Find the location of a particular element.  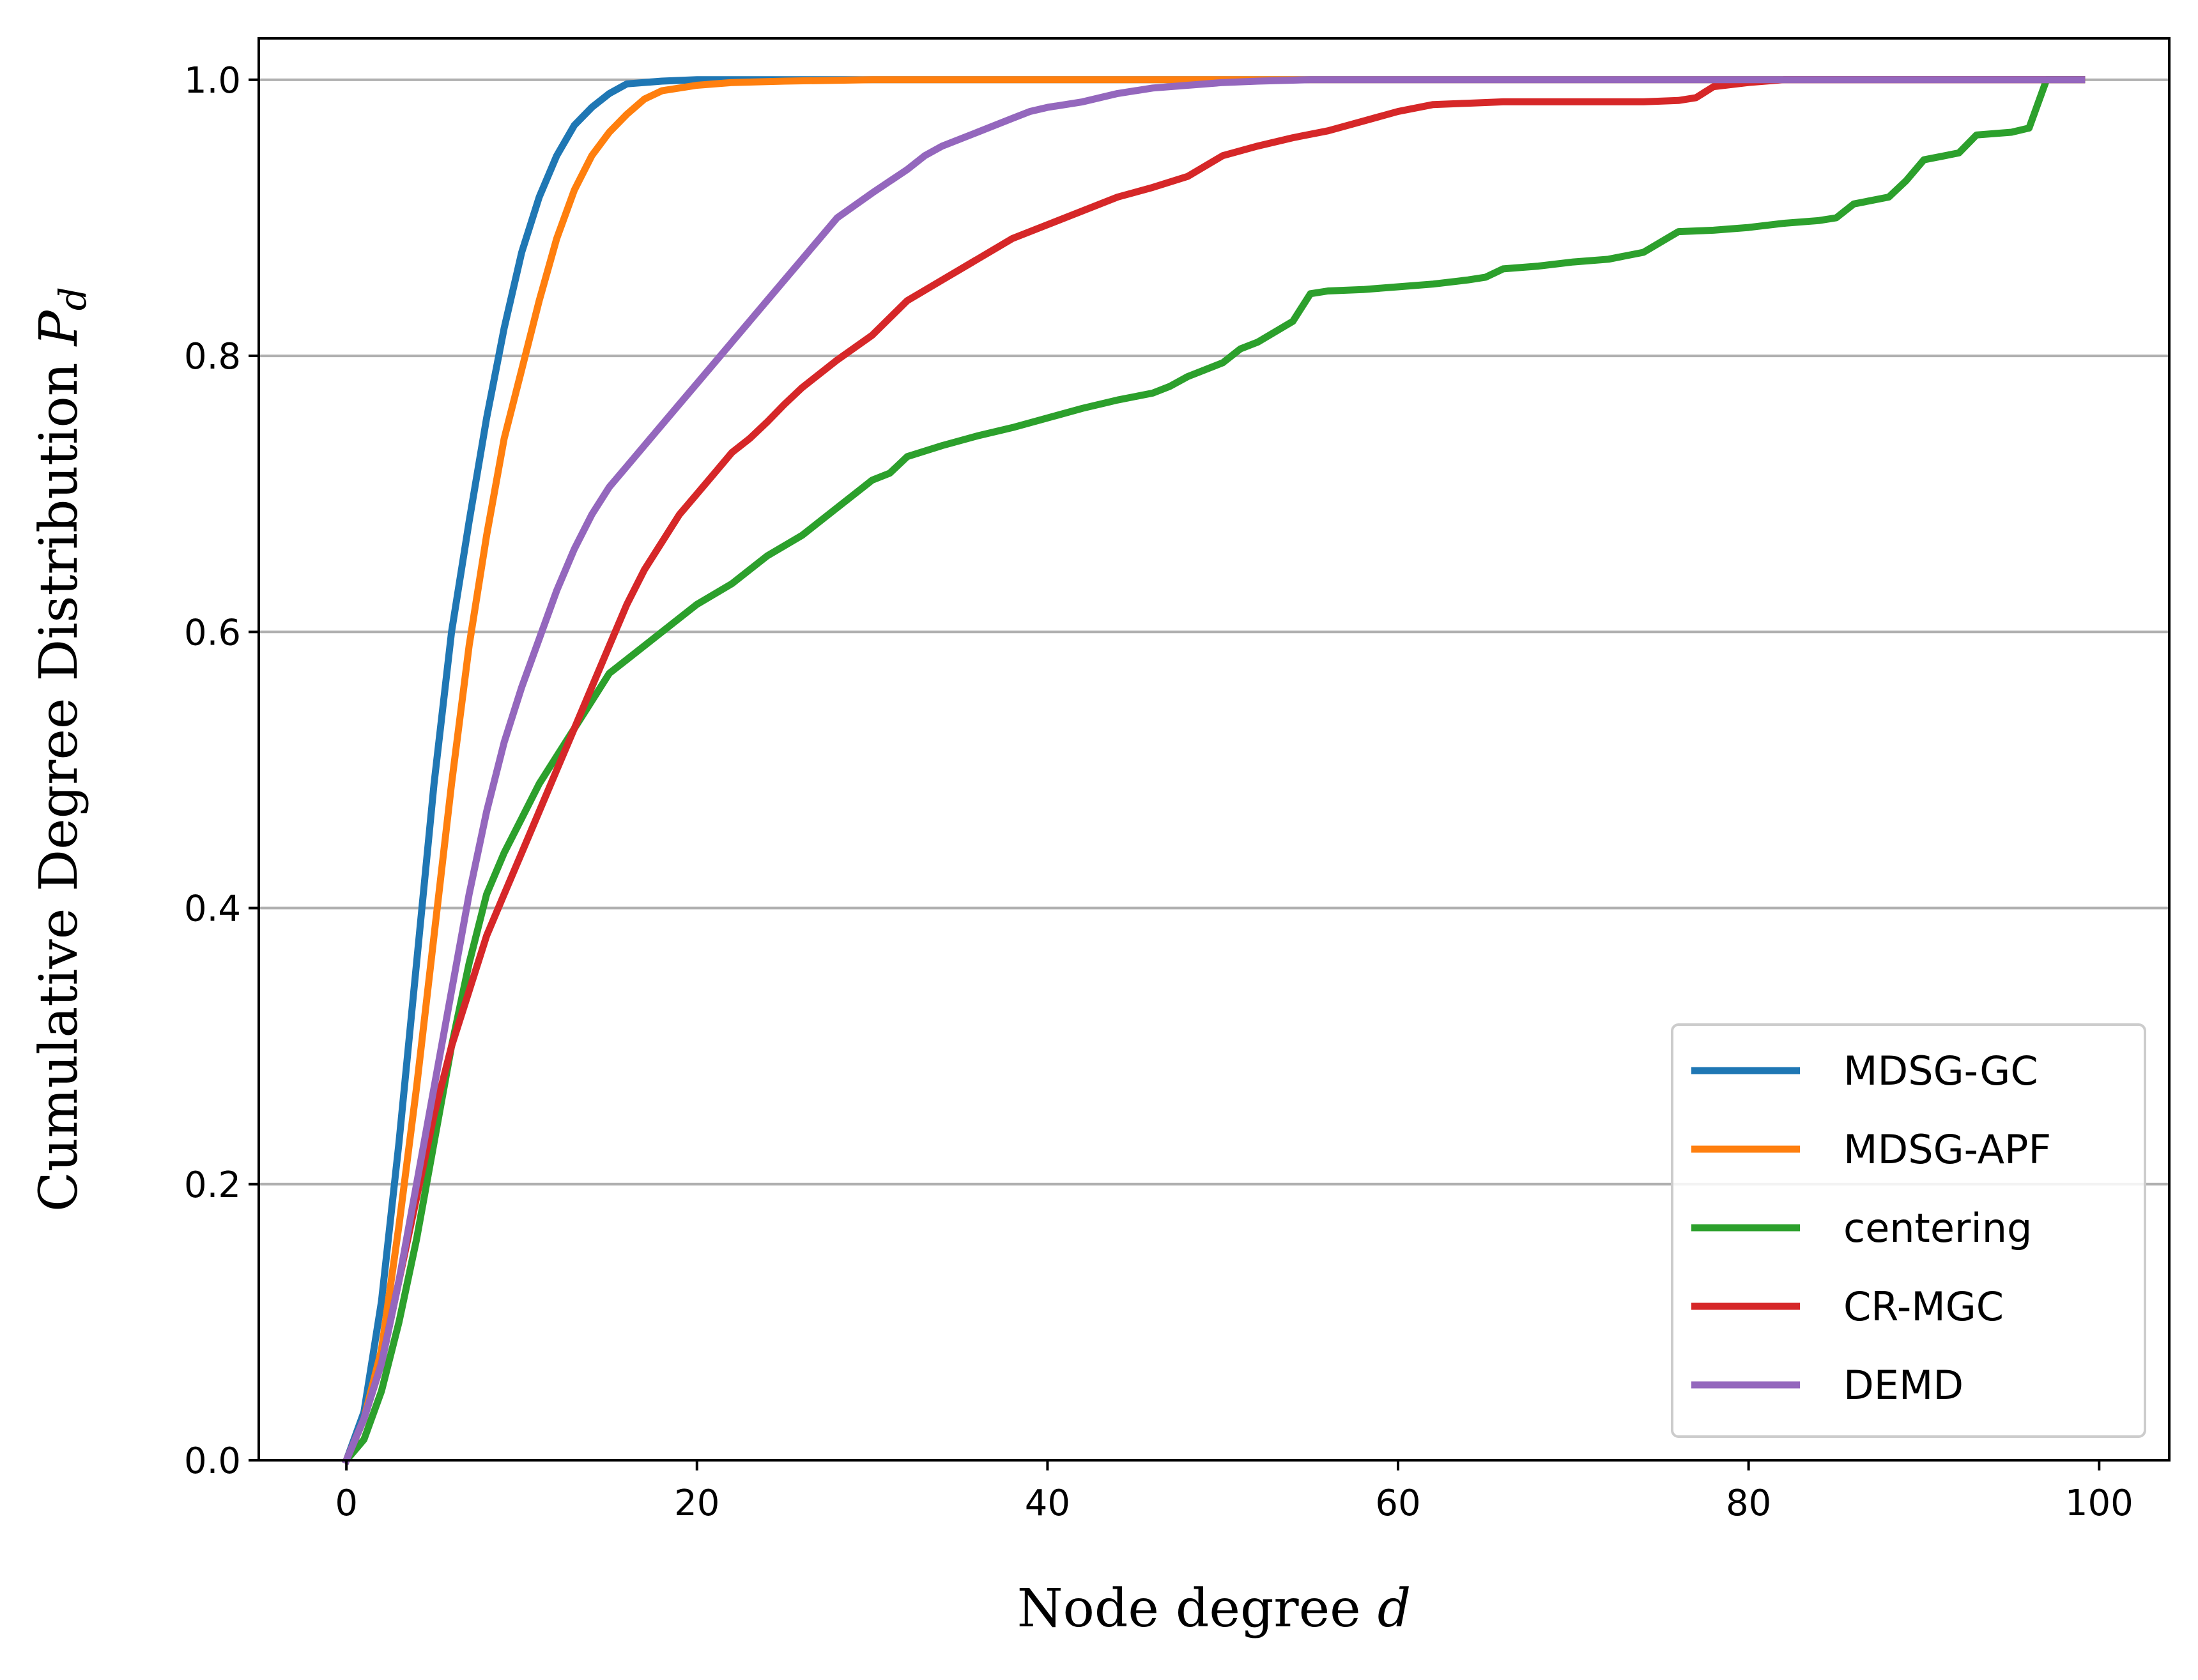

legend-box is located at coordinates (1908, 1230).